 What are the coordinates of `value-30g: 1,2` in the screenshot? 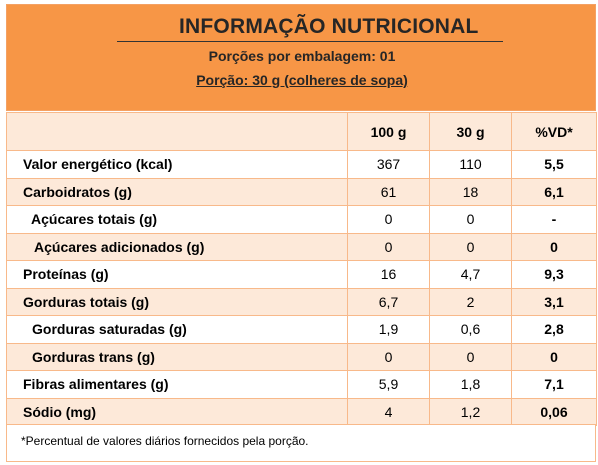 It's located at (470, 411).